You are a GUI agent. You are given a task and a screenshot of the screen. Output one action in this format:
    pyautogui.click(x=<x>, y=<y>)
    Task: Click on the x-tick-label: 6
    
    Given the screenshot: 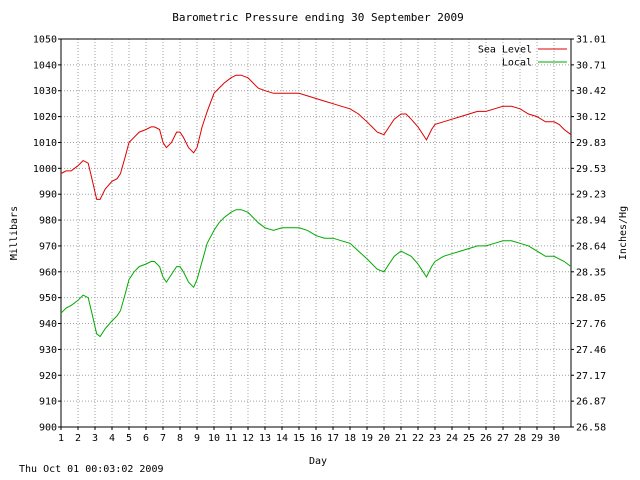 What is the action you would take?
    pyautogui.click(x=146, y=438)
    